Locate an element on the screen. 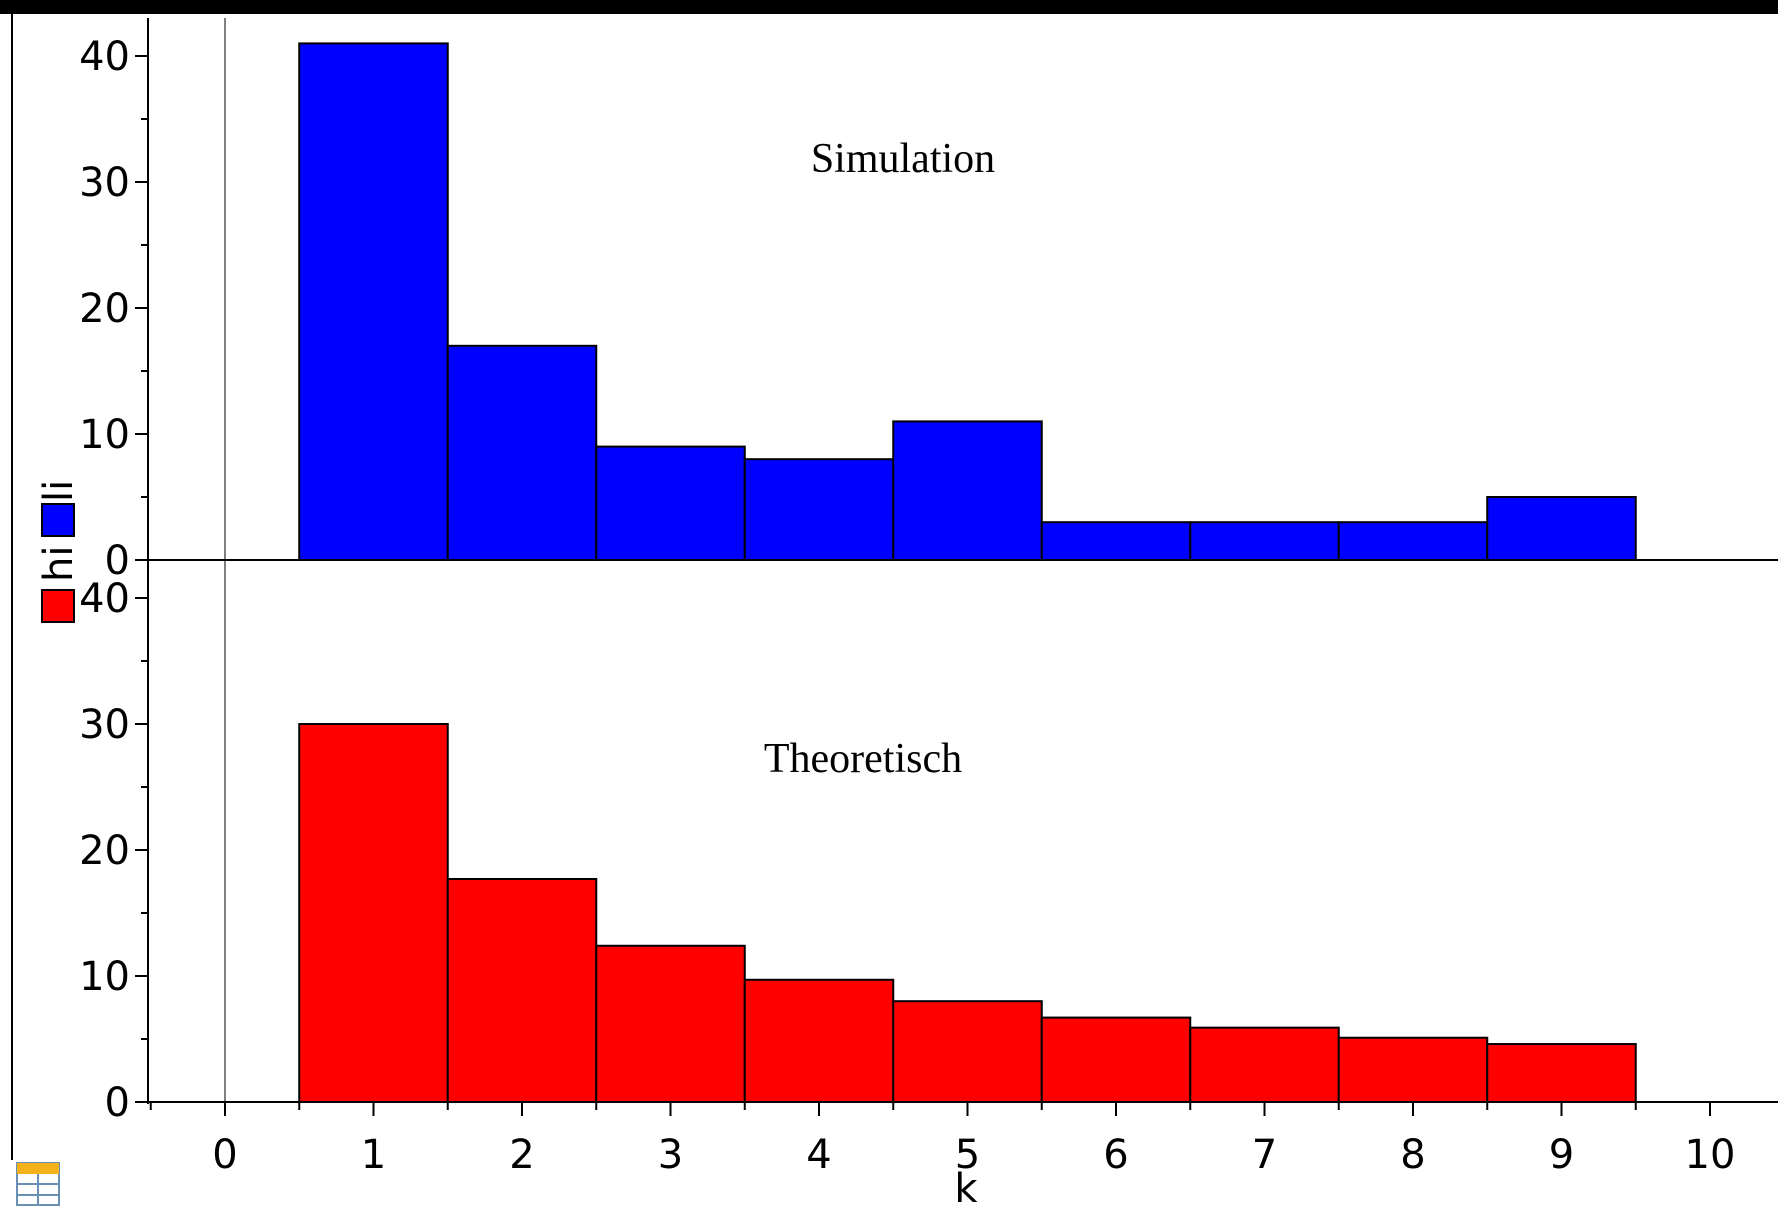 This screenshot has height=1210, width=1778. x-tick-label-8: 8 is located at coordinates (1412, 1155).